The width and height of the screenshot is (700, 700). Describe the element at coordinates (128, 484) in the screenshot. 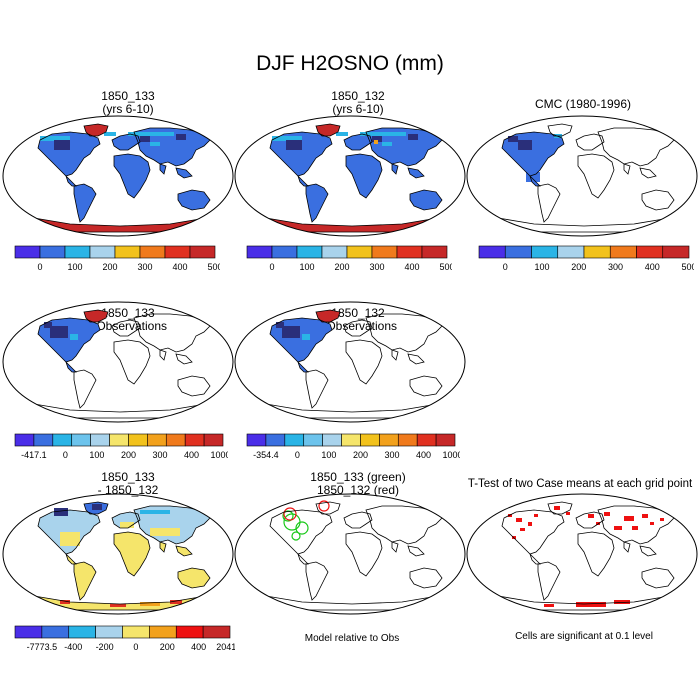

I see `panel-title-case-diff: 1850_133 - 1850_132` at that location.